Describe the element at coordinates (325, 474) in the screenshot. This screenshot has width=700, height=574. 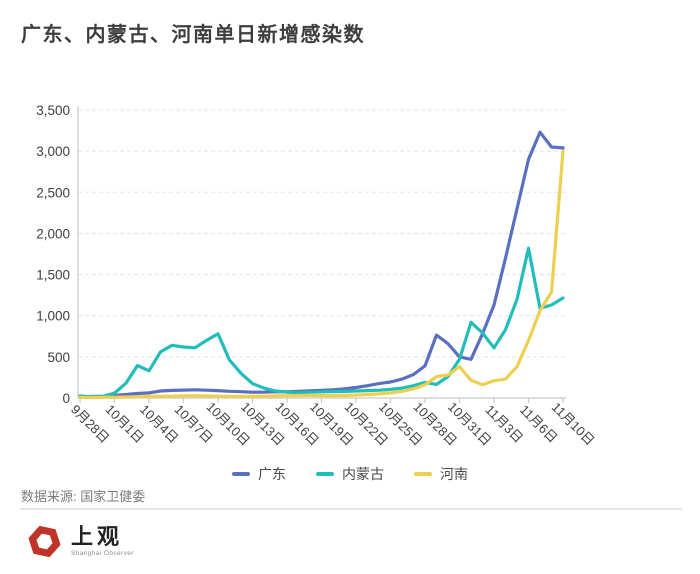
I see `legend-swatch-neimenggu` at that location.